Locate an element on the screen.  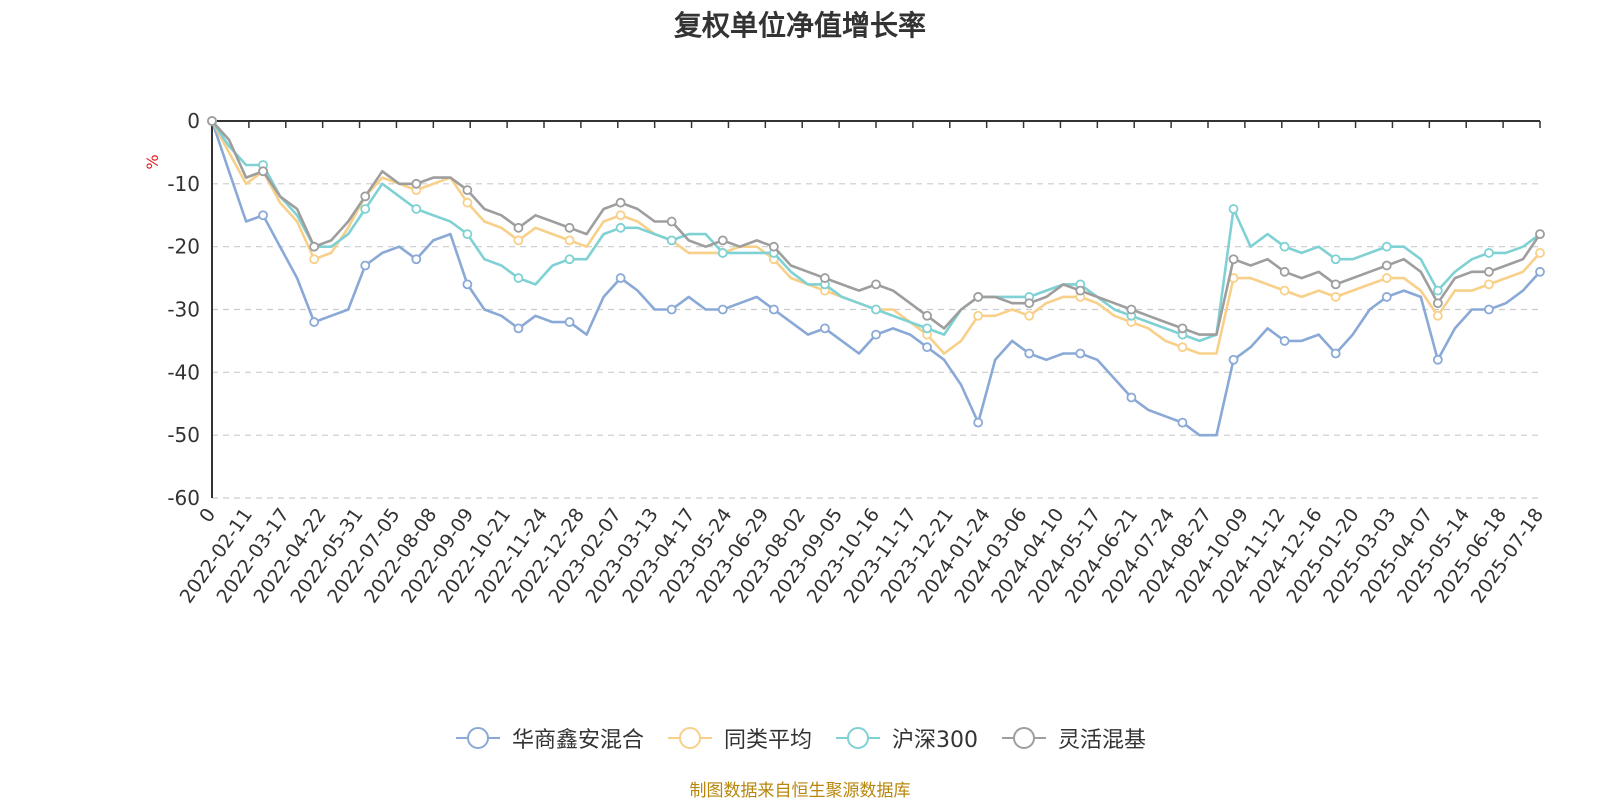
y-axis-unit: % is located at coordinates (152, 161).